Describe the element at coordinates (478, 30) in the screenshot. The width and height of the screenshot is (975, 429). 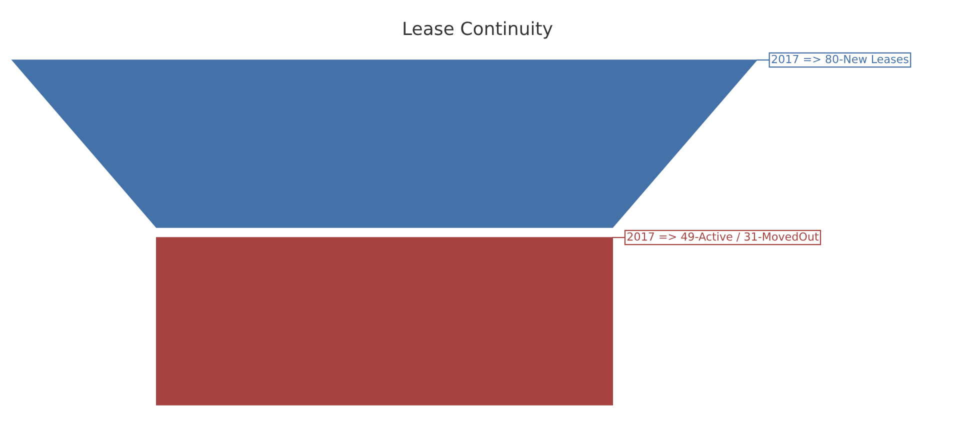
I see `text: Lease Continuity` at that location.